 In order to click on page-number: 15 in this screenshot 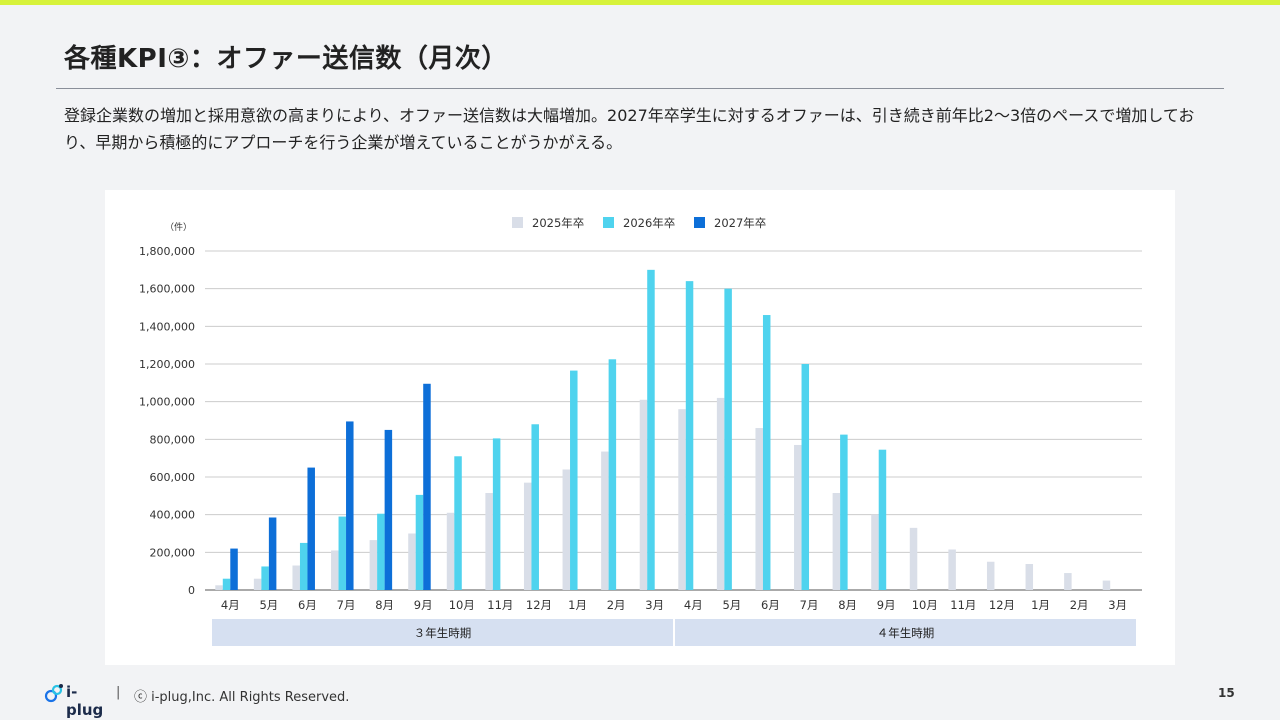, I will do `click(1226, 693)`.